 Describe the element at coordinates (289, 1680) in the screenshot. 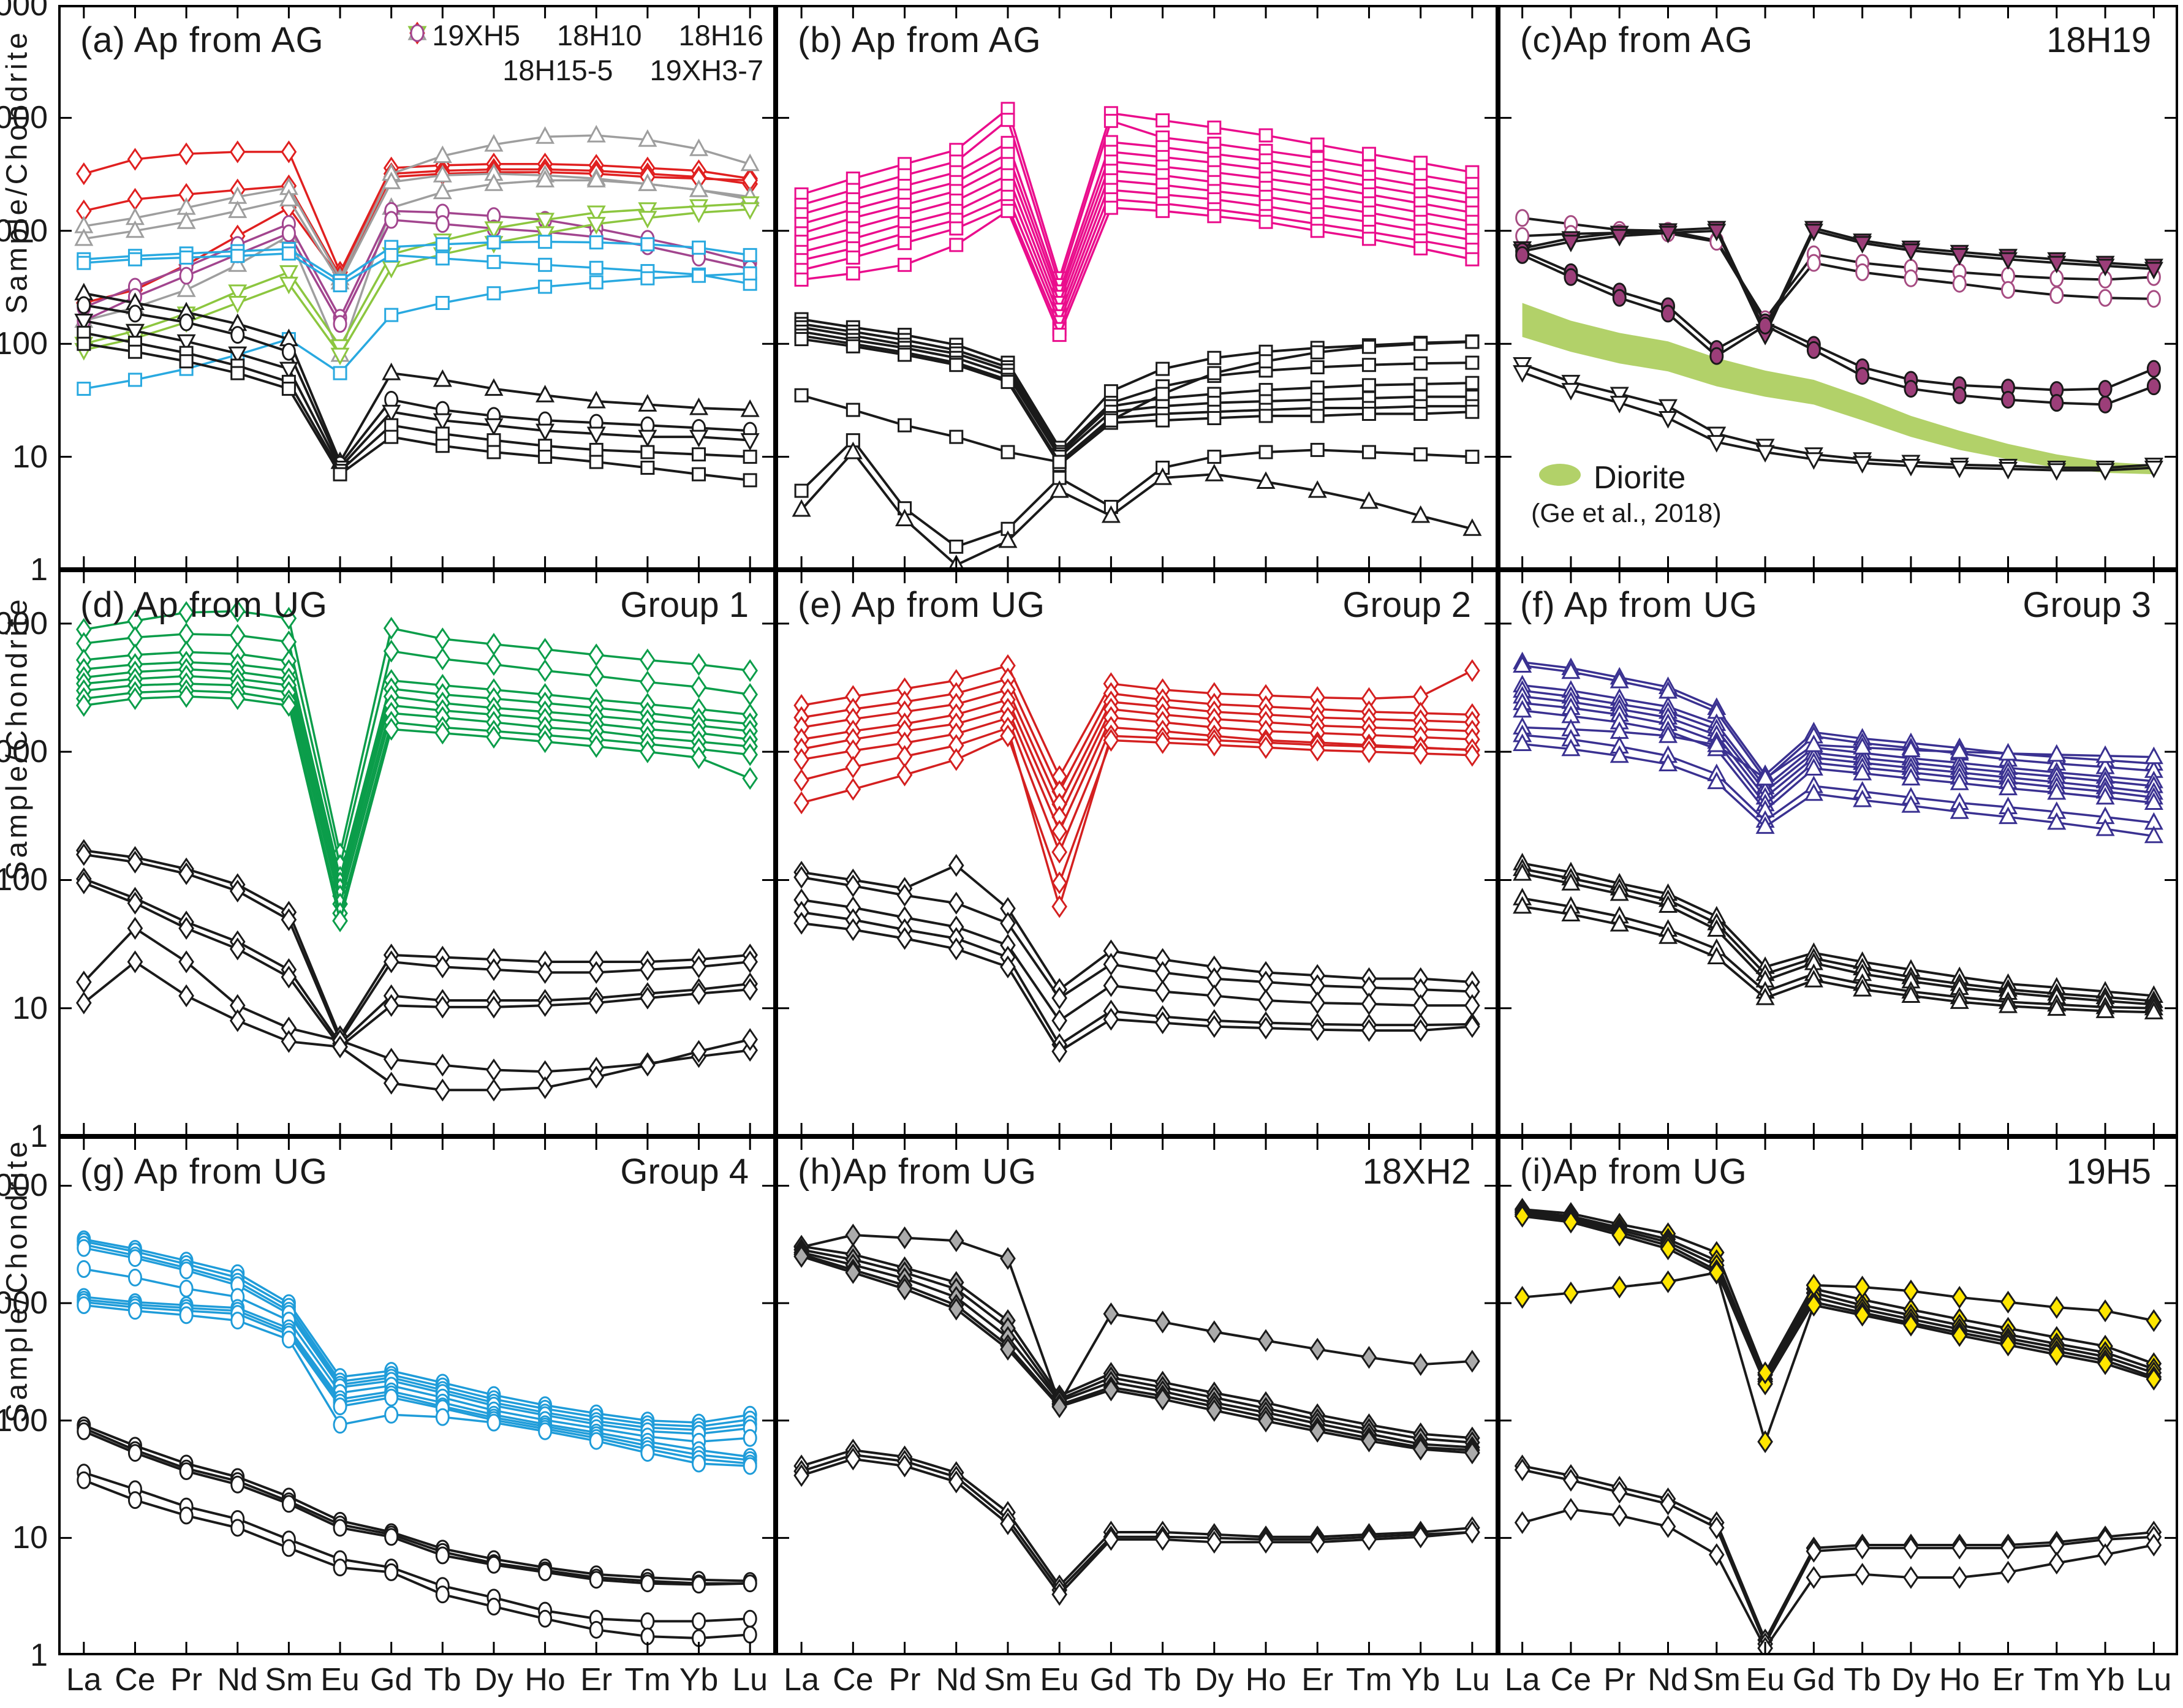

I see `x-tick-label: Sm` at that location.